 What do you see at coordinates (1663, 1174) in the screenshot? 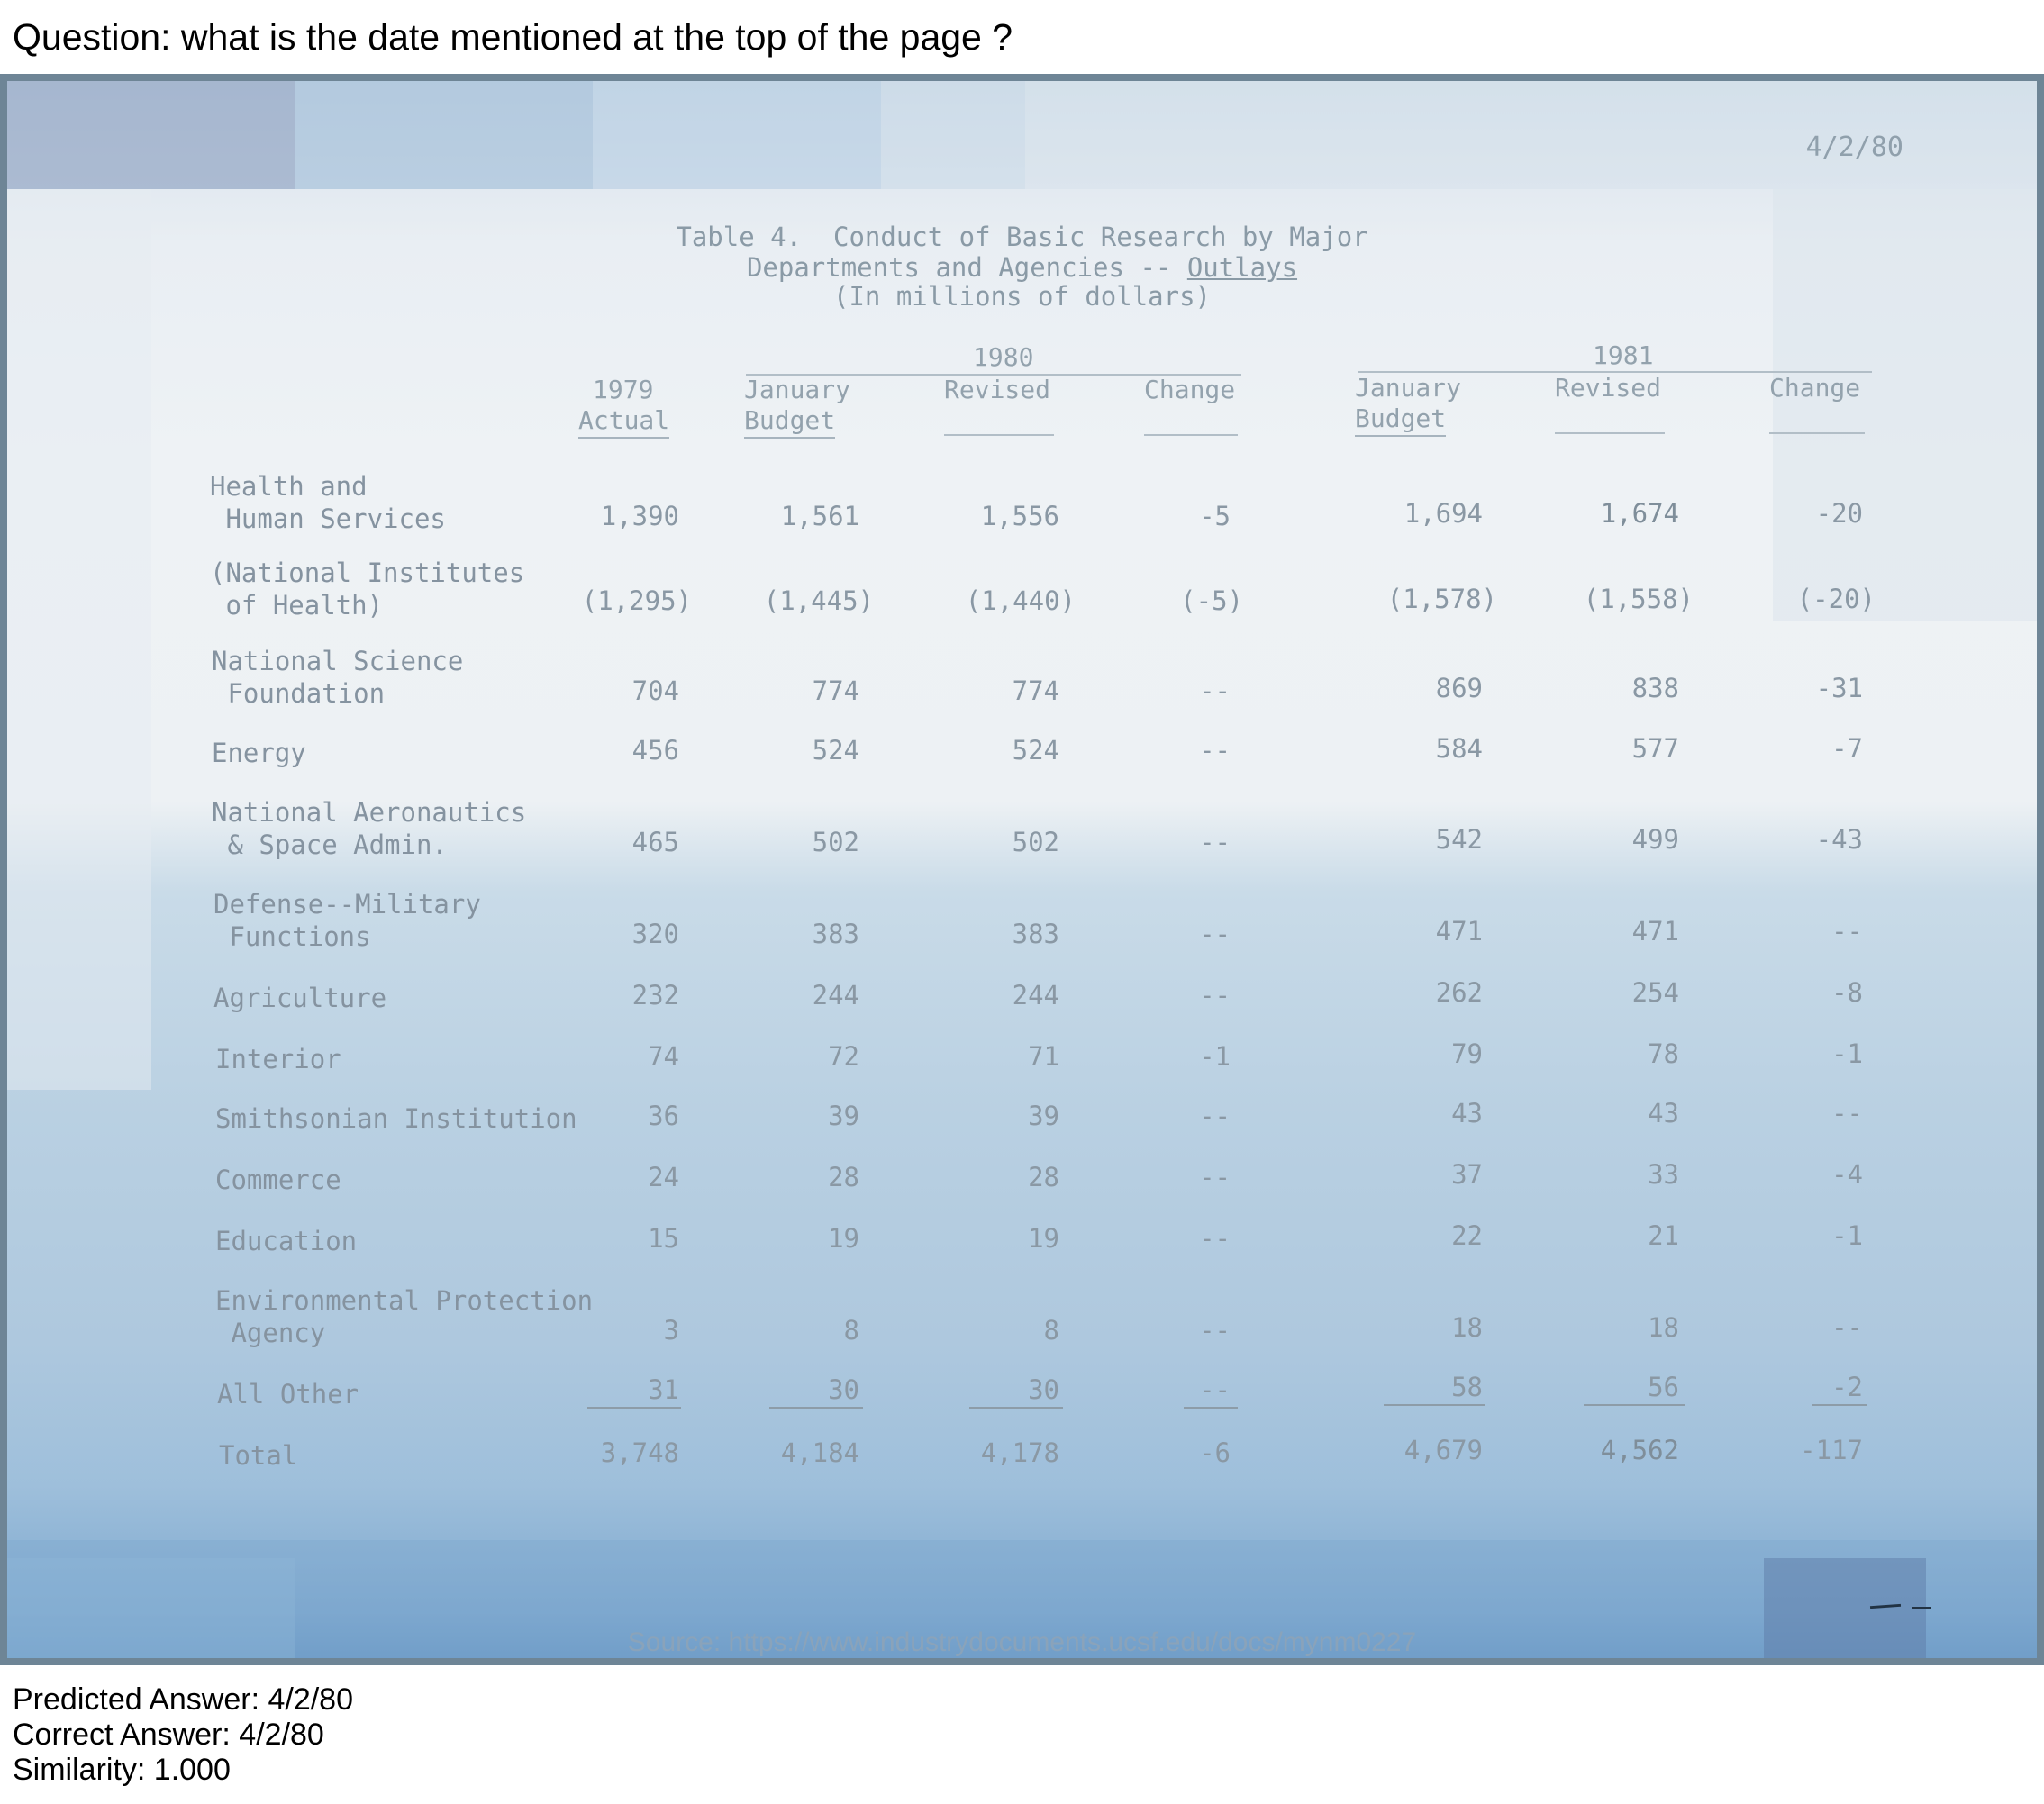
I see `cell-1981-revised: 33` at bounding box center [1663, 1174].